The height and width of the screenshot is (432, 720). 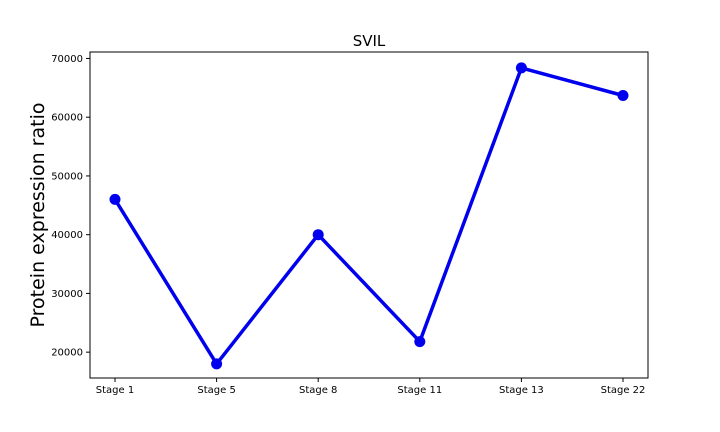 I want to click on y-tick-label: 70000, so click(x=67, y=59).